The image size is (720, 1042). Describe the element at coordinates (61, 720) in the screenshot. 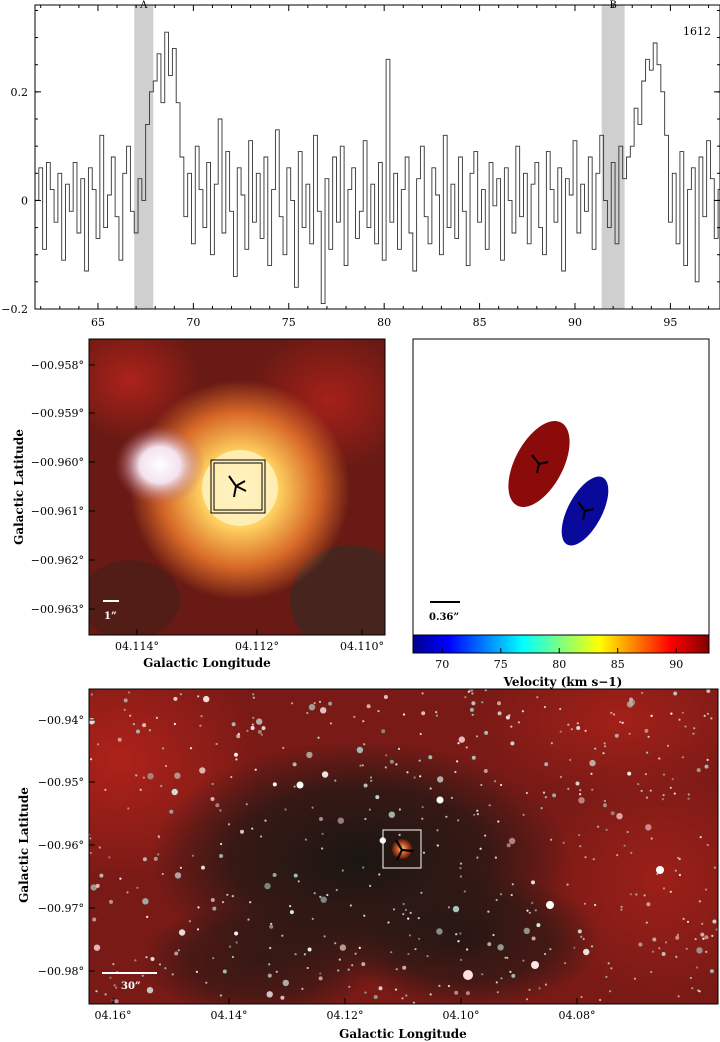

I see `wide-y-tick-label: −00.94°` at that location.